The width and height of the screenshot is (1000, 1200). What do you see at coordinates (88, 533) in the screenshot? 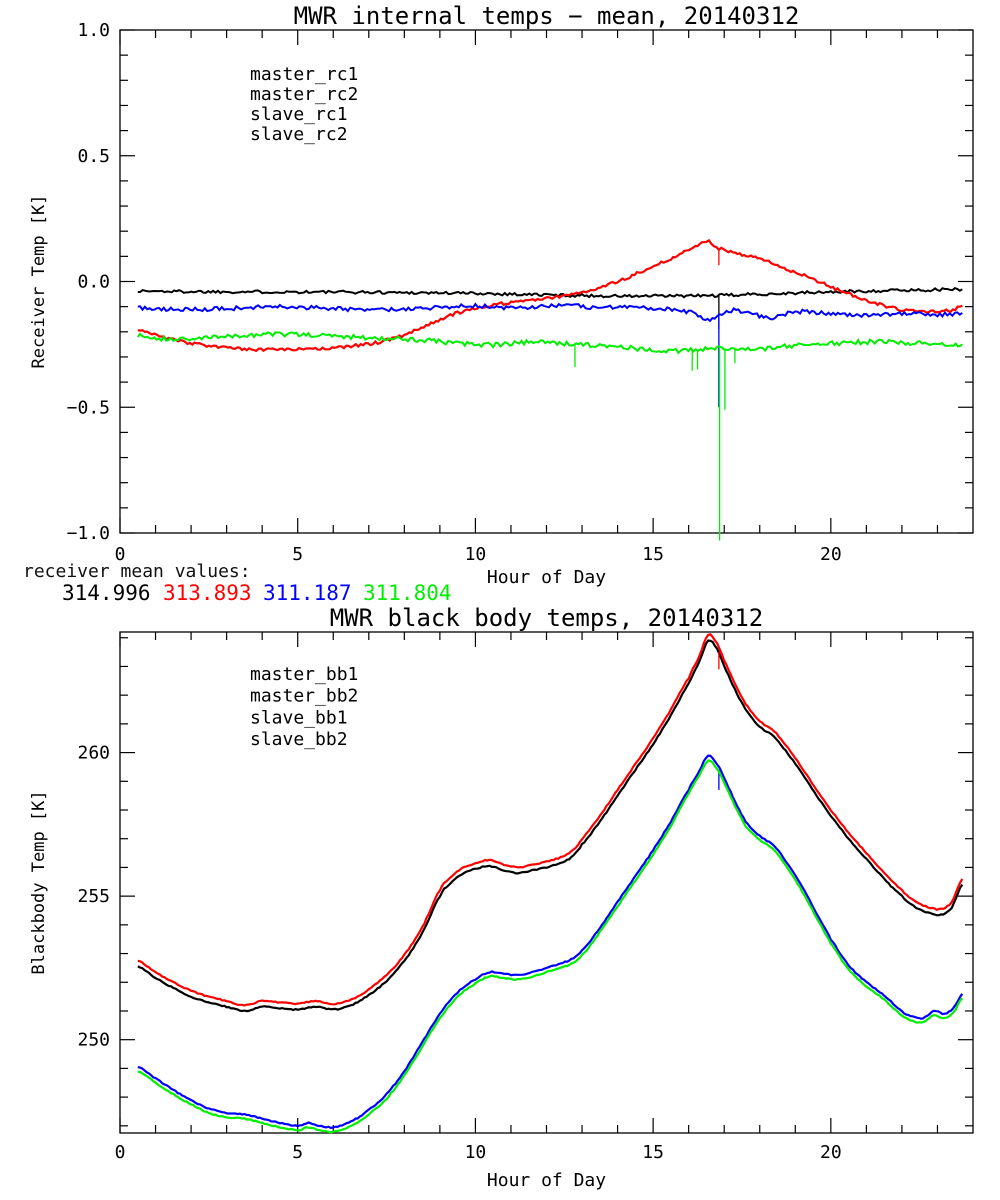
I see `y-tick-label: −1.0` at bounding box center [88, 533].